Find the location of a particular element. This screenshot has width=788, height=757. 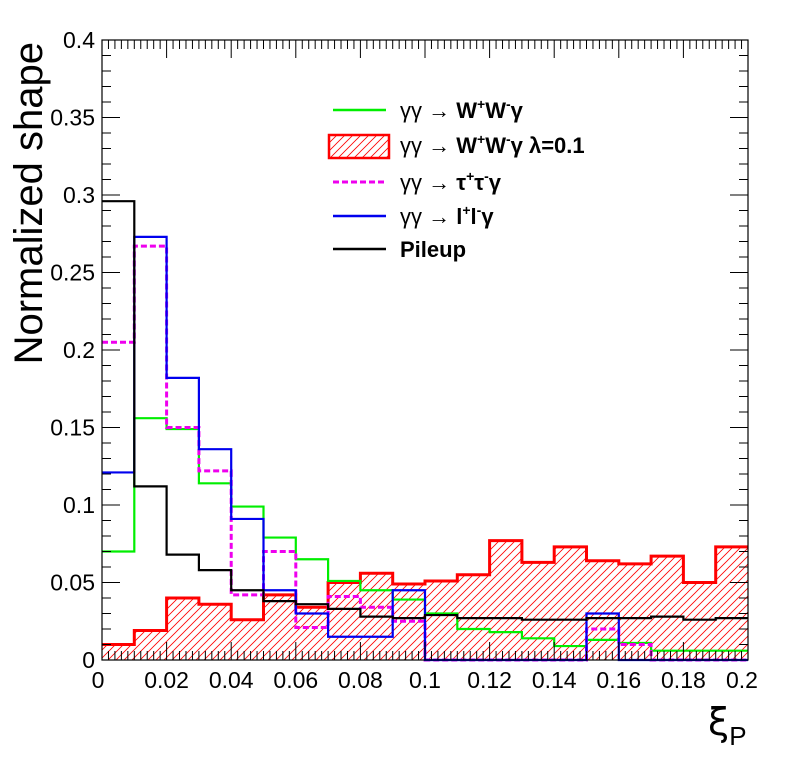

x-axis-title-subscript: P is located at coordinates (737, 736).